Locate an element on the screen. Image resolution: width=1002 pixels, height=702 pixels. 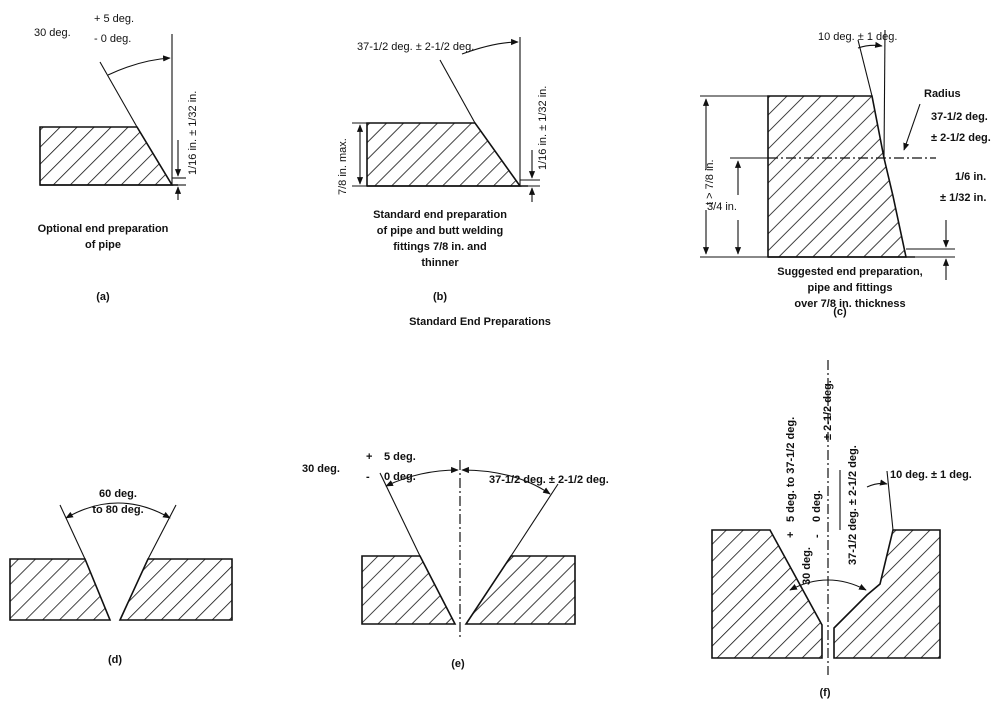
label-e: (e) is located at coordinates (458, 664).